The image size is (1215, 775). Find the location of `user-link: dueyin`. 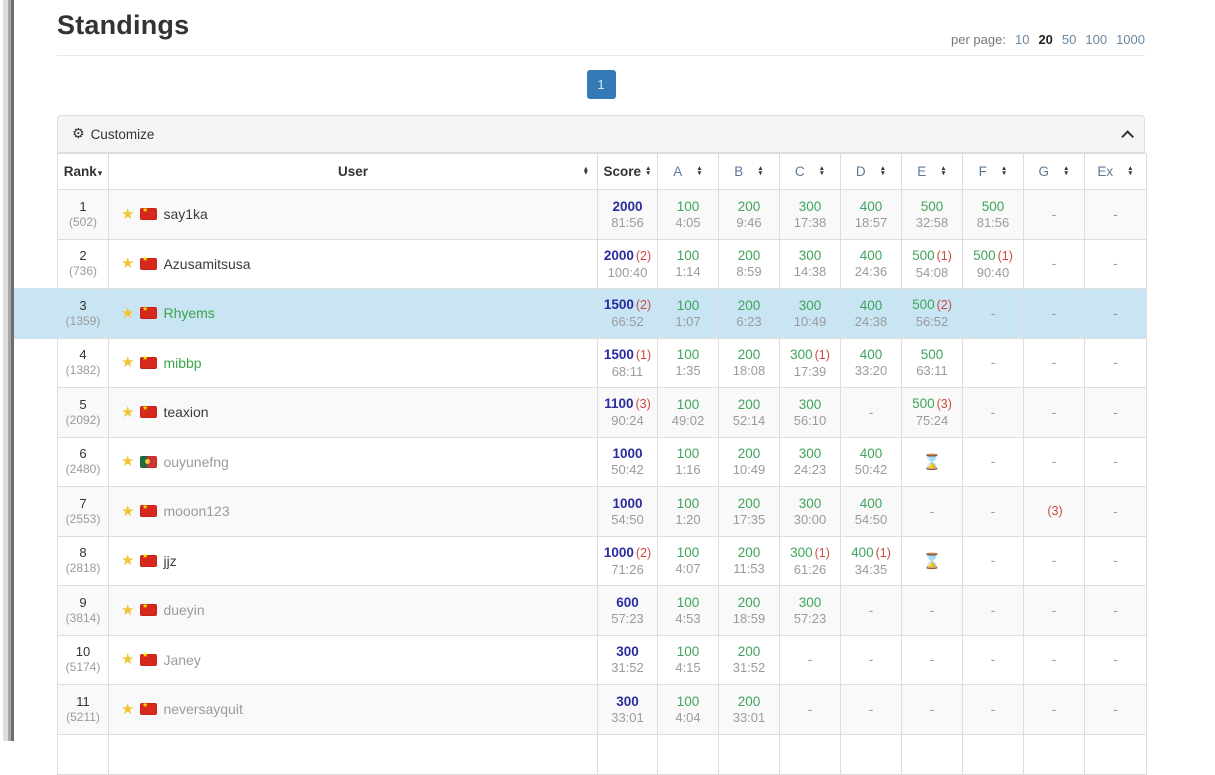

user-link: dueyin is located at coordinates (184, 610).